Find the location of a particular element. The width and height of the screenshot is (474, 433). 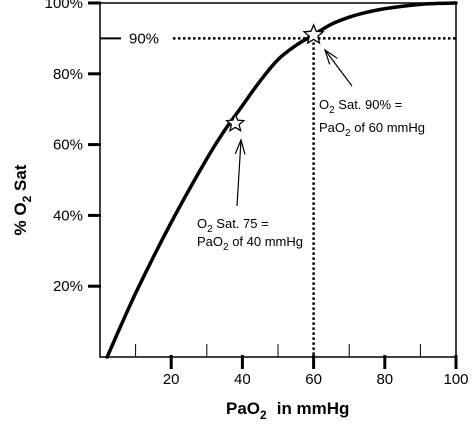

x-tick-label: 80 is located at coordinates (384, 379).